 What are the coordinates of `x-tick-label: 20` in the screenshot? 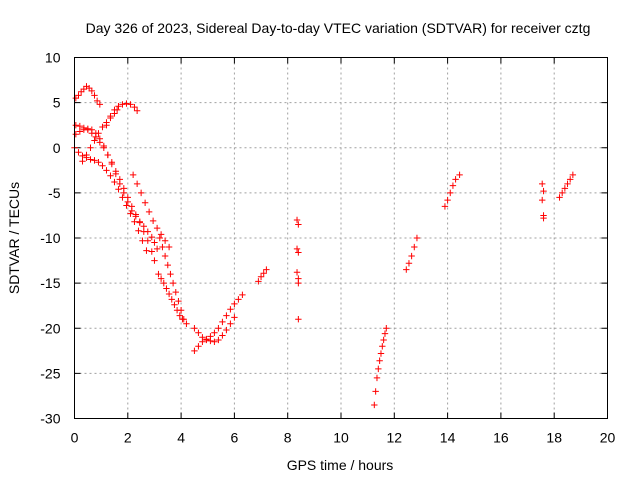 It's located at (608, 438).